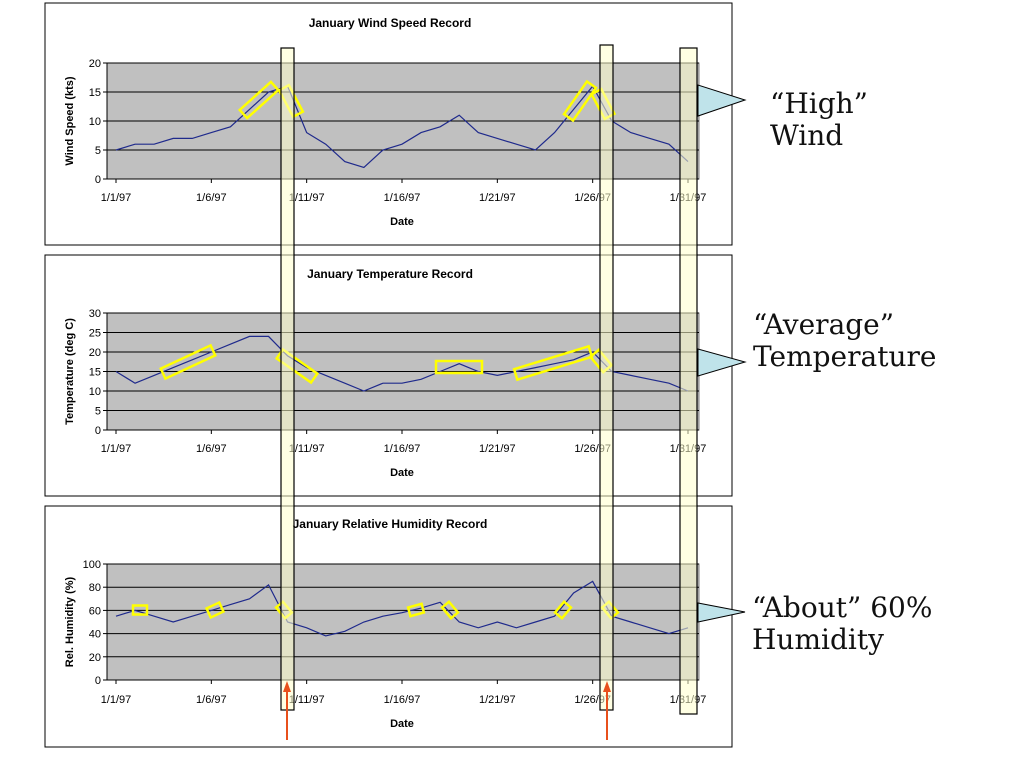  Describe the element at coordinates (842, 607) in the screenshot. I see `callout-humidity-line1: “About” 60%` at that location.